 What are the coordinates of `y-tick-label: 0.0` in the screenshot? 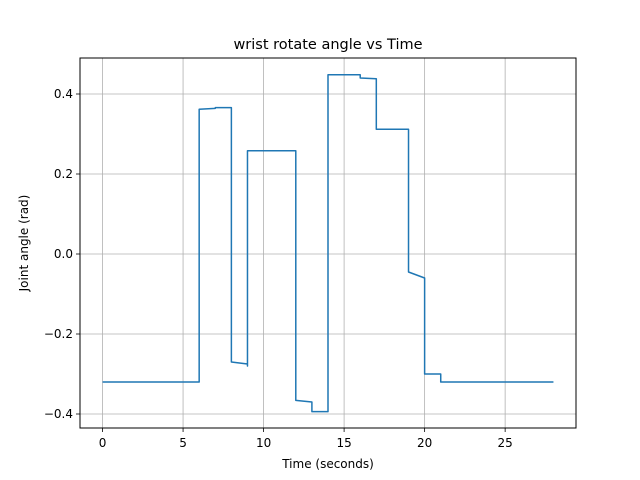 It's located at (63, 254).